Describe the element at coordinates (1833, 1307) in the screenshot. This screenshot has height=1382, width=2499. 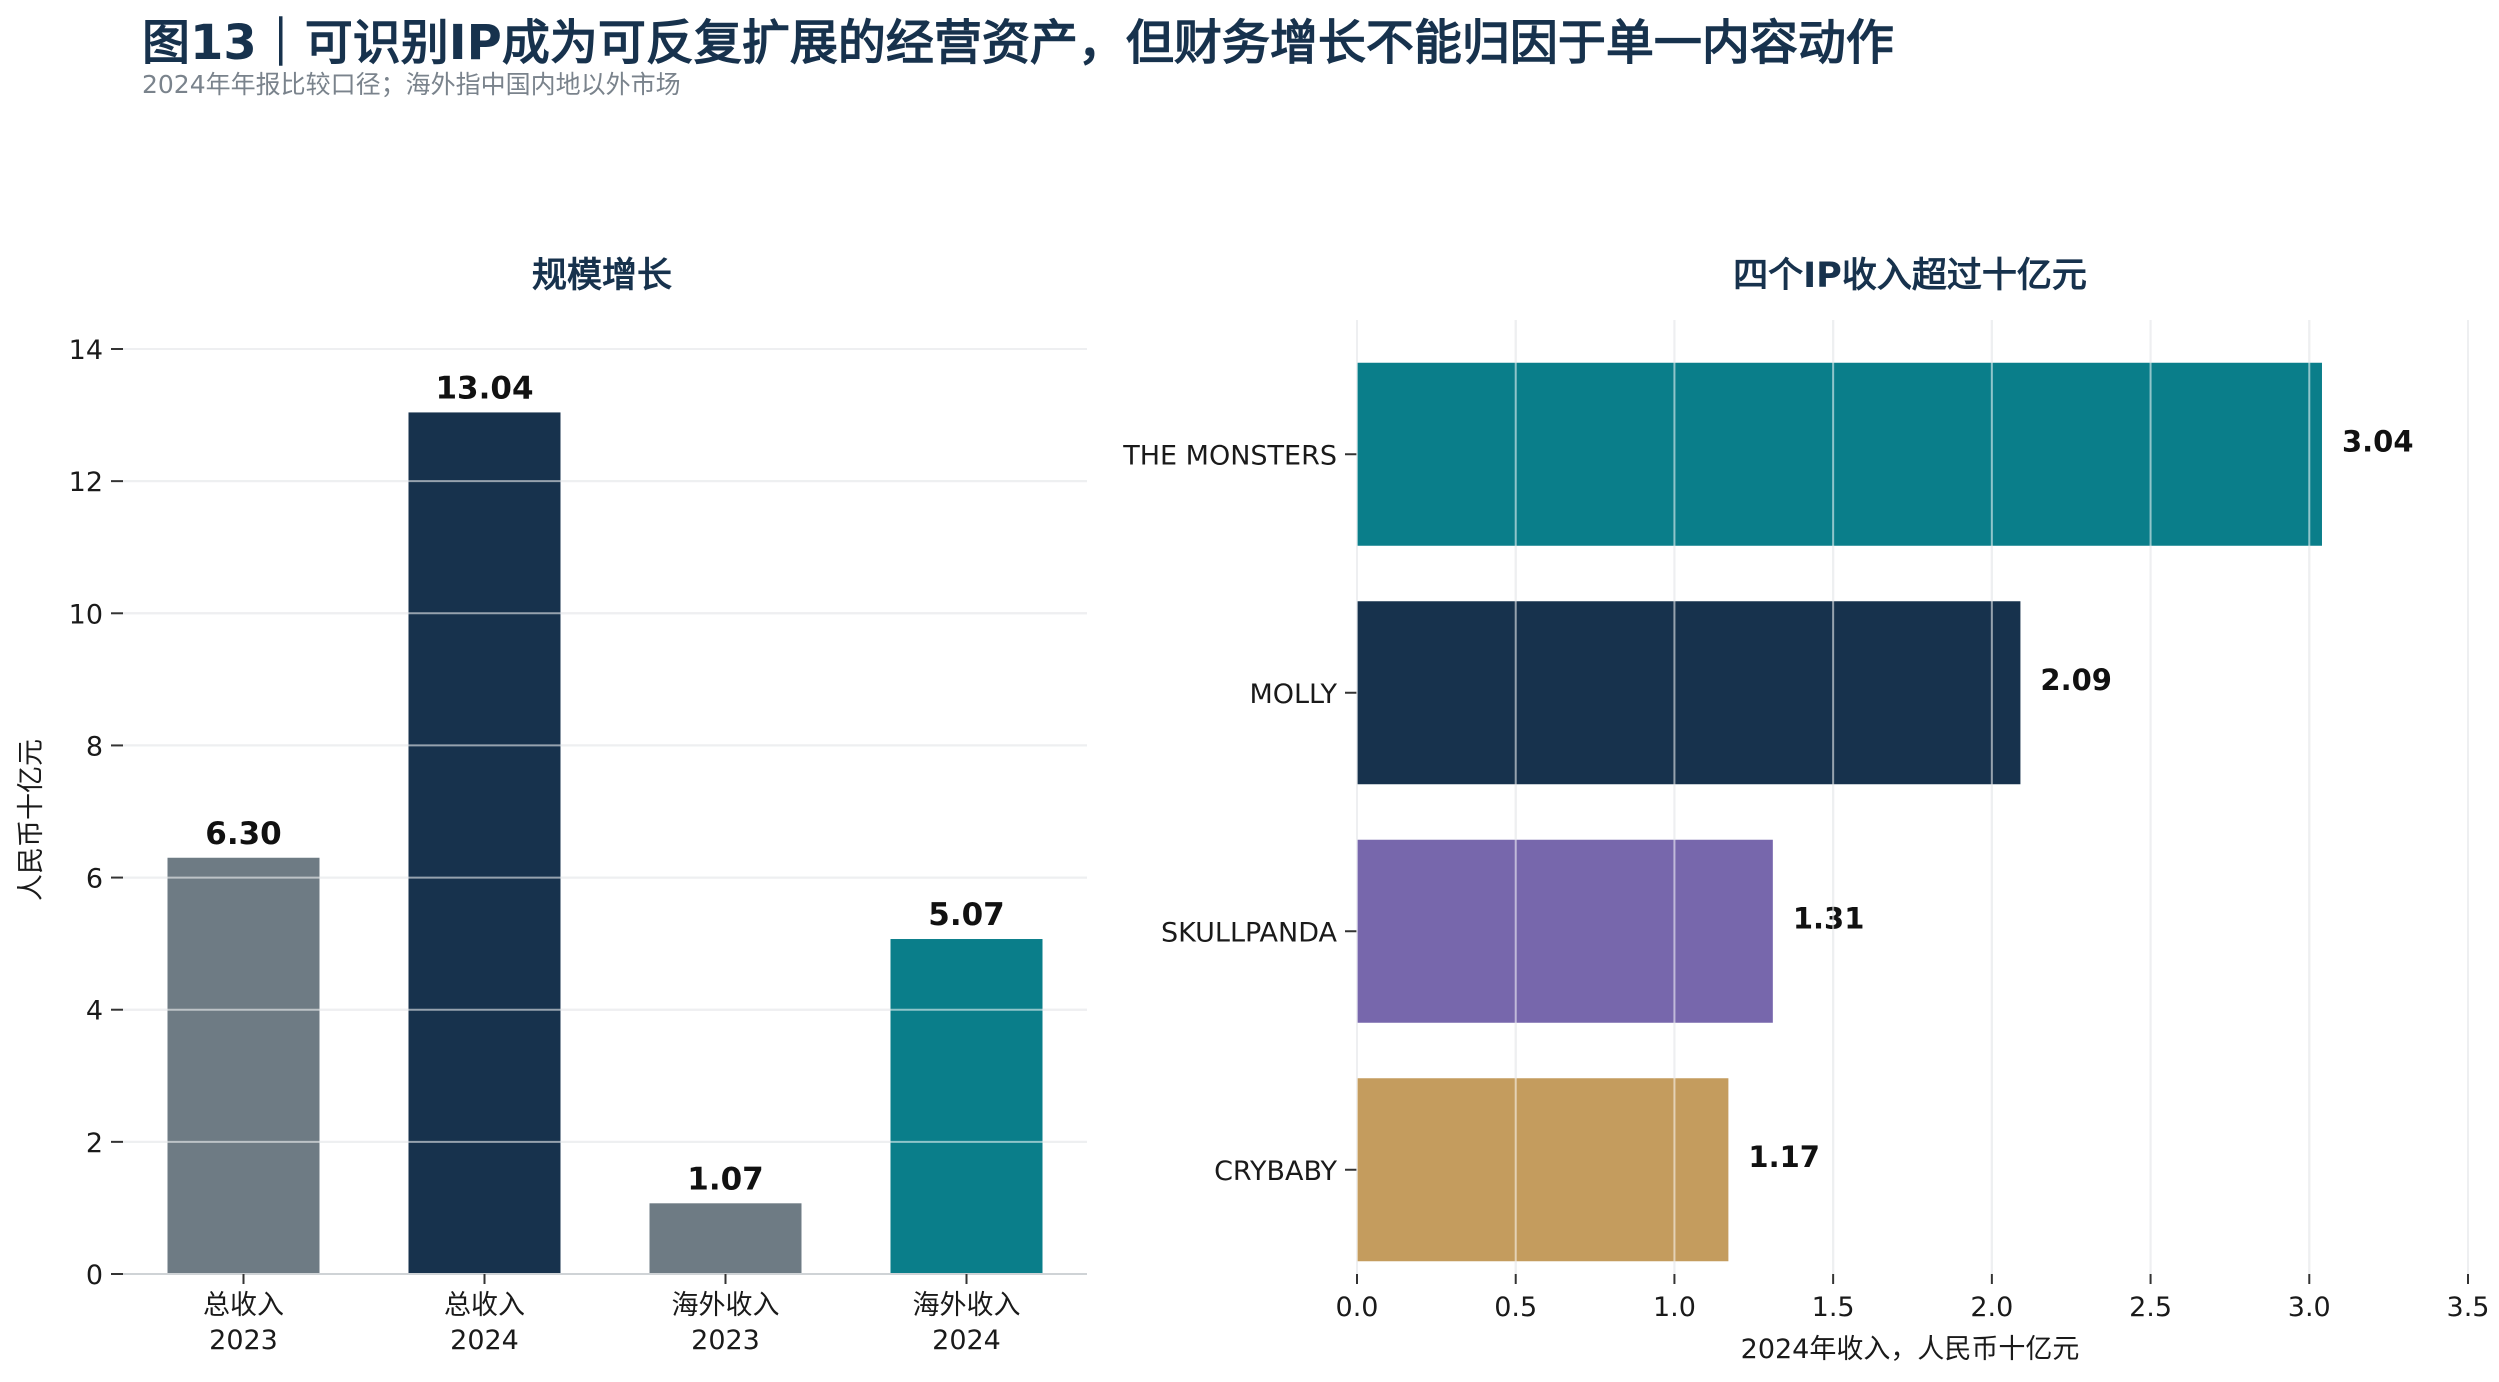
I see `right-x-tick-label: 1.5` at that location.